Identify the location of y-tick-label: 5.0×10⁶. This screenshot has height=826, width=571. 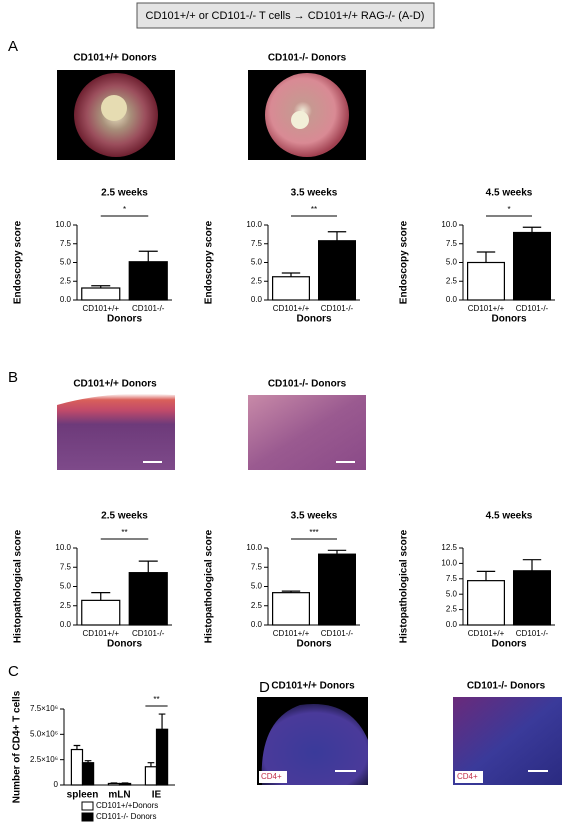
(44, 733).